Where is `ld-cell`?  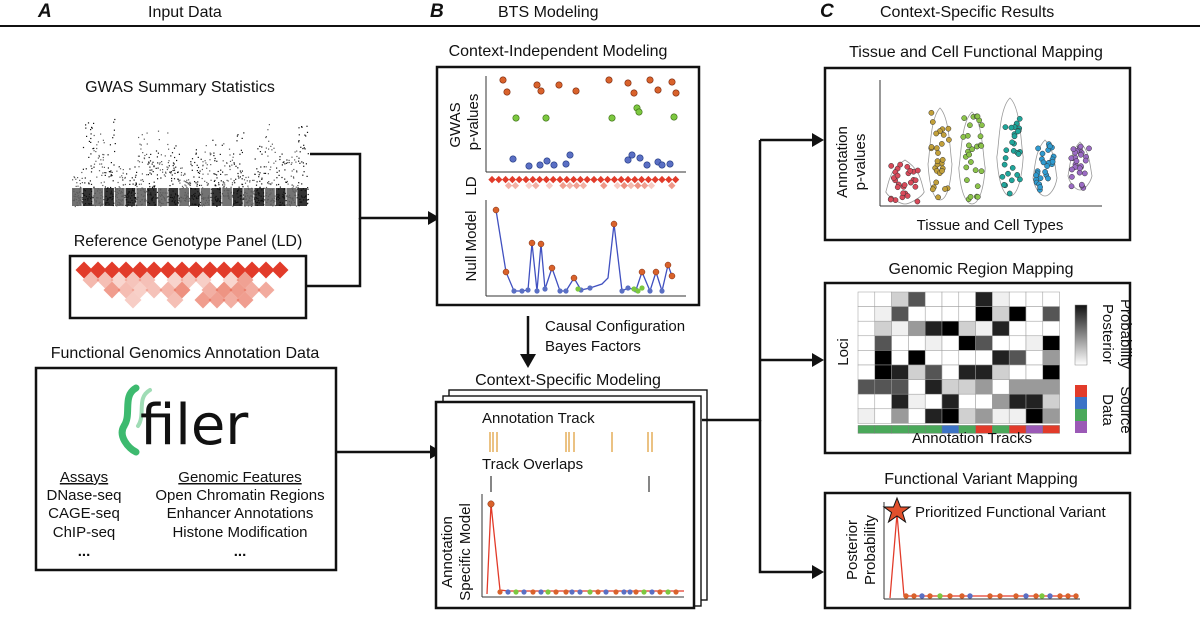 ld-cell is located at coordinates (175, 280).